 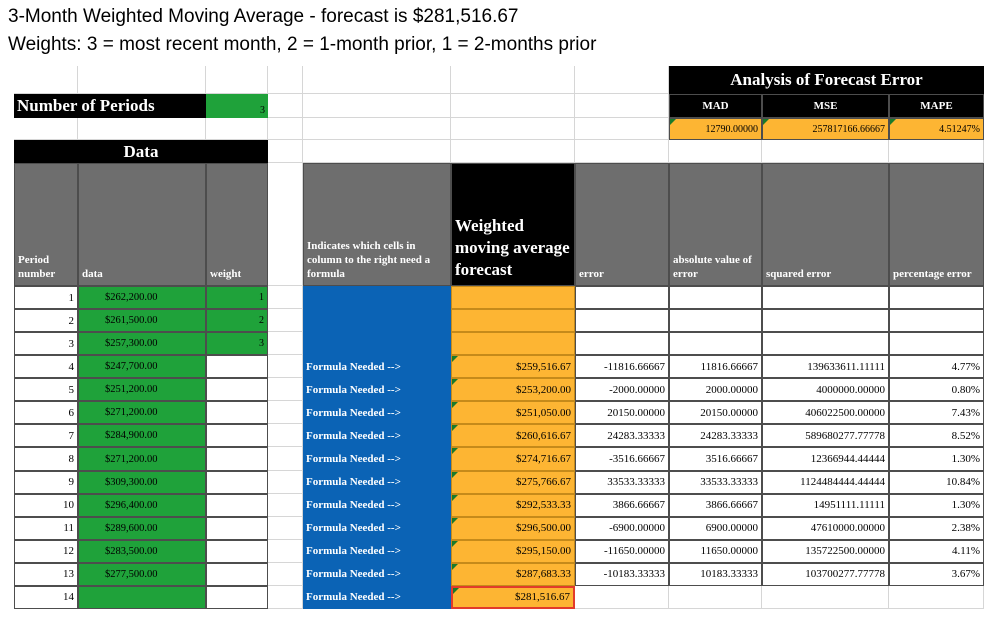 What do you see at coordinates (936, 106) in the screenshot?
I see `analysis-header-mape: MAPE` at bounding box center [936, 106].